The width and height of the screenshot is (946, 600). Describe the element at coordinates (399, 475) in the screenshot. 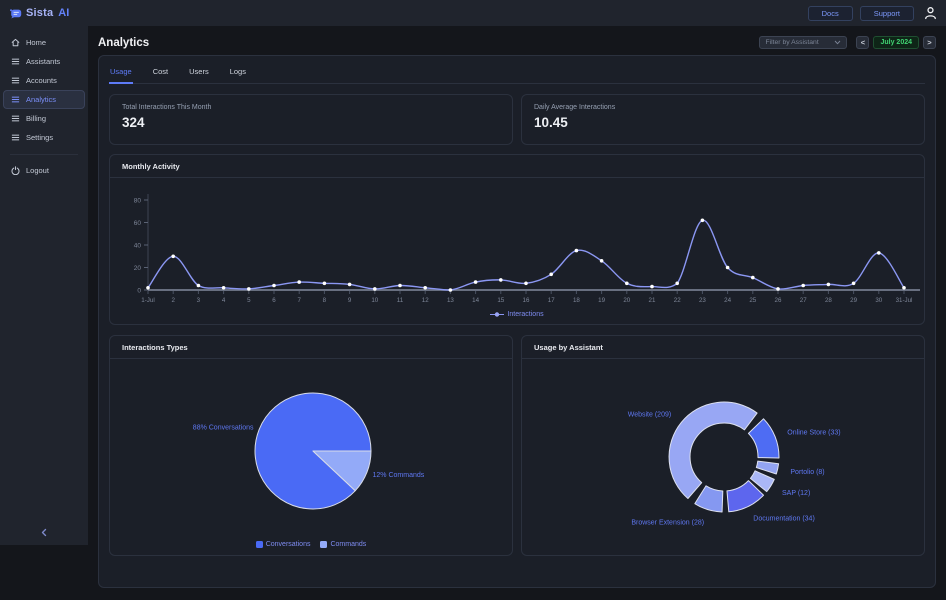

I see `svg-text: 12% Commands` at that location.